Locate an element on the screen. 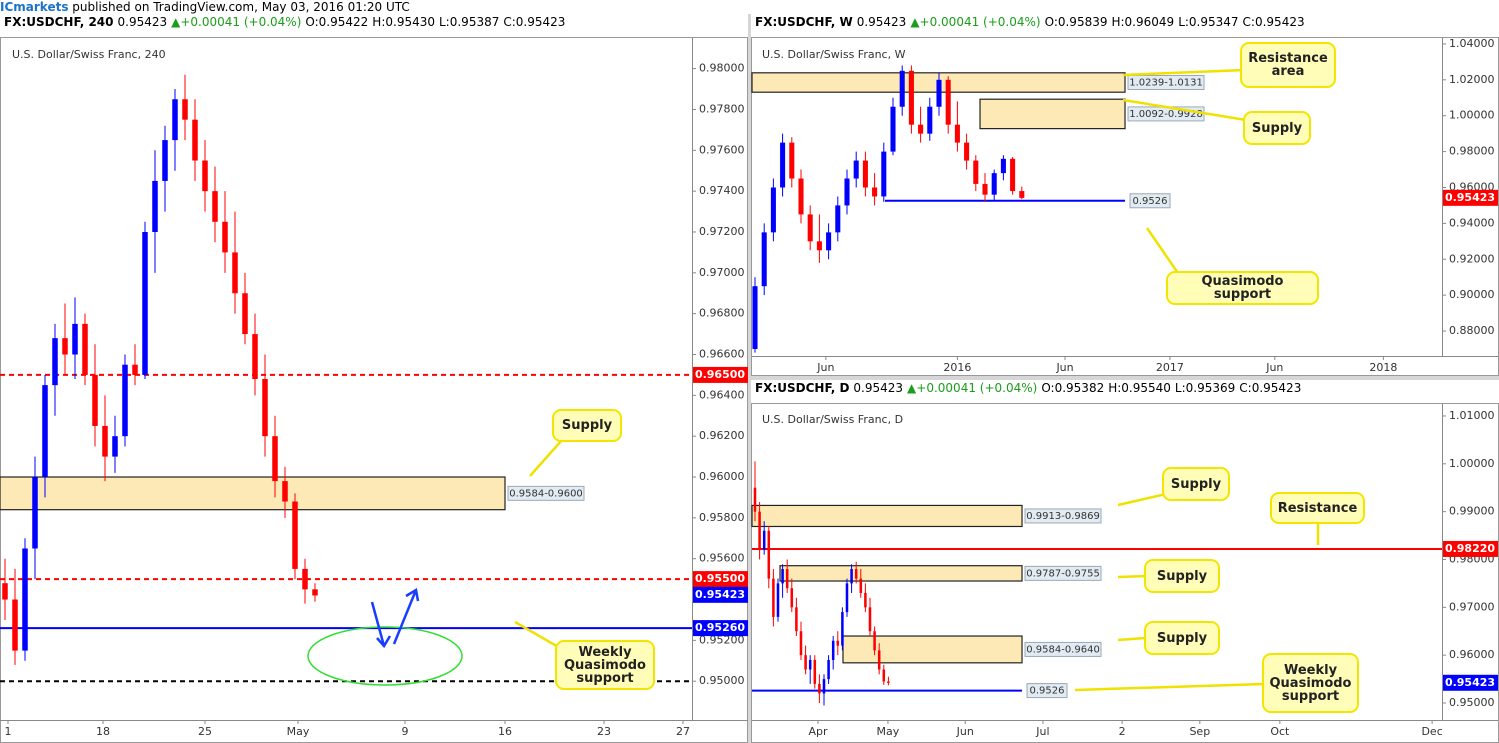 The width and height of the screenshot is (1499, 743). x-tick-label: 18 is located at coordinates (103, 731).